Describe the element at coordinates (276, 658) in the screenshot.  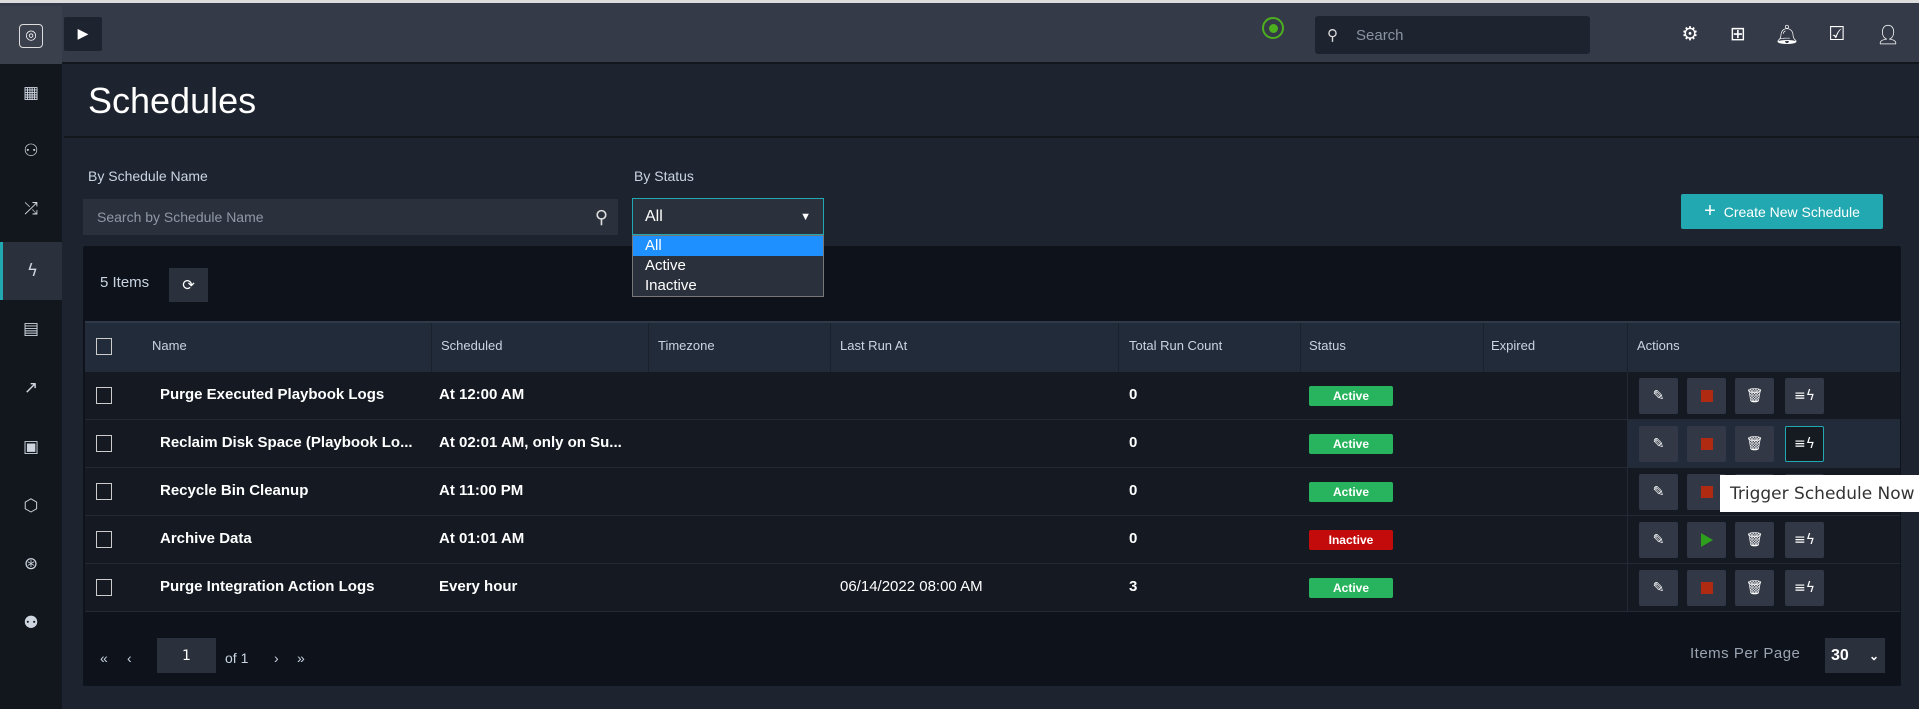
I see `next-page-button: ›` at that location.